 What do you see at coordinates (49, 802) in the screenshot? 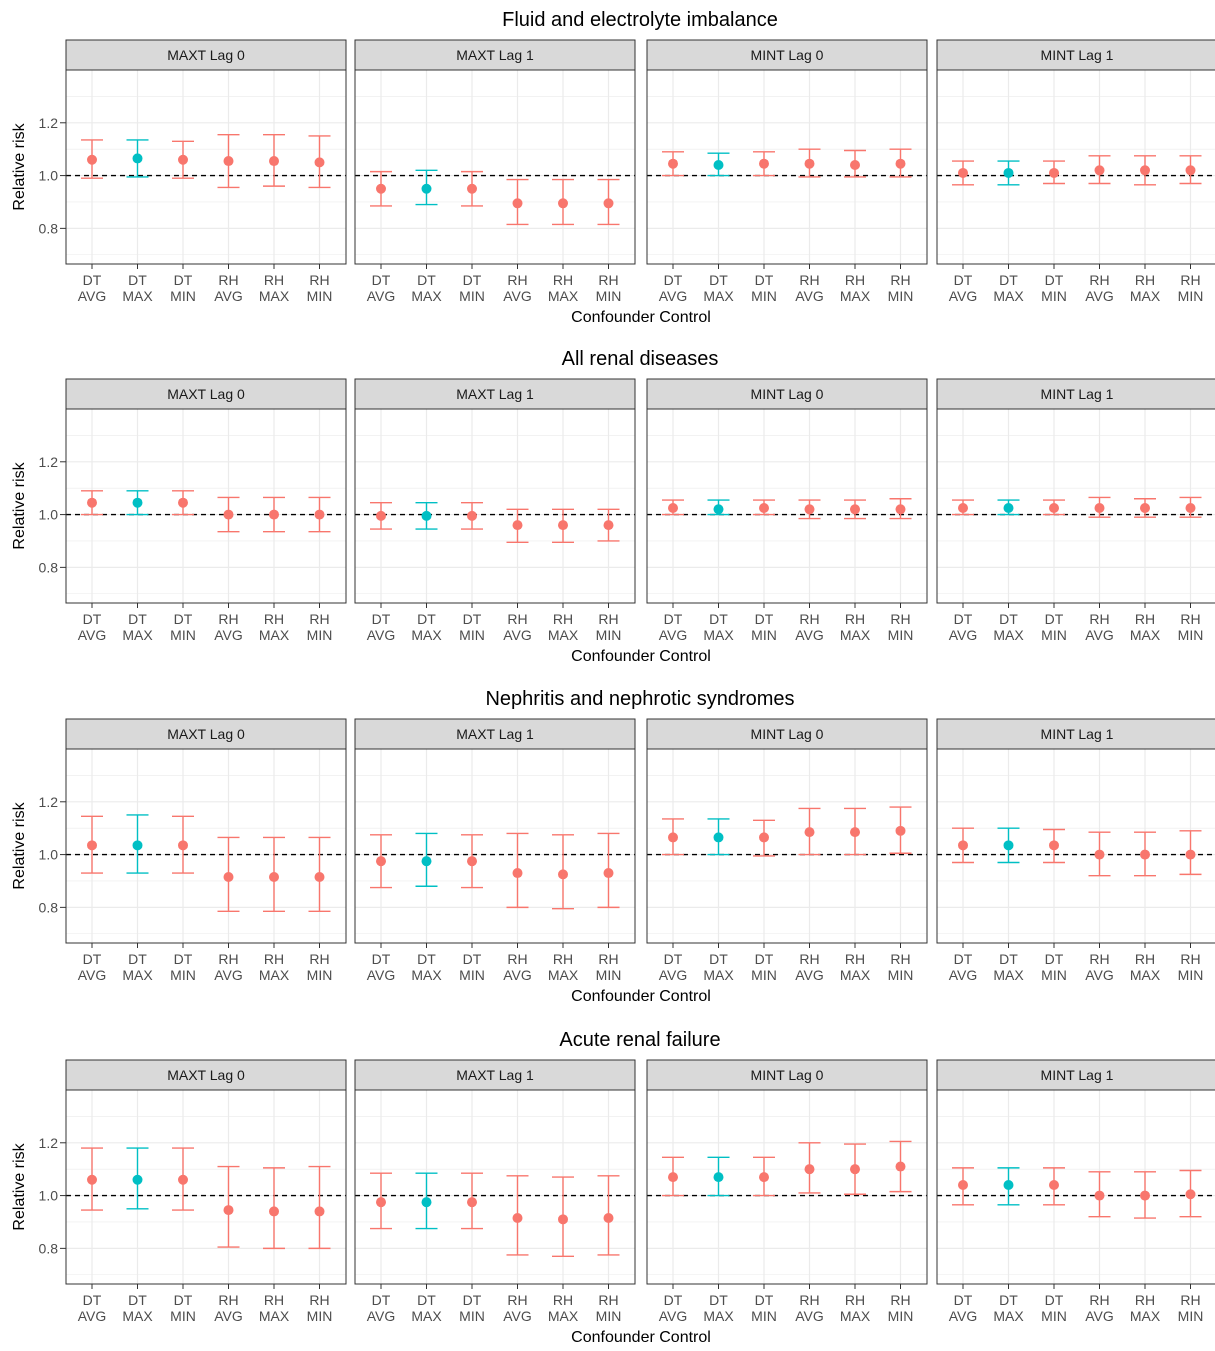
I see `y-tick-label: 1.2` at bounding box center [49, 802].